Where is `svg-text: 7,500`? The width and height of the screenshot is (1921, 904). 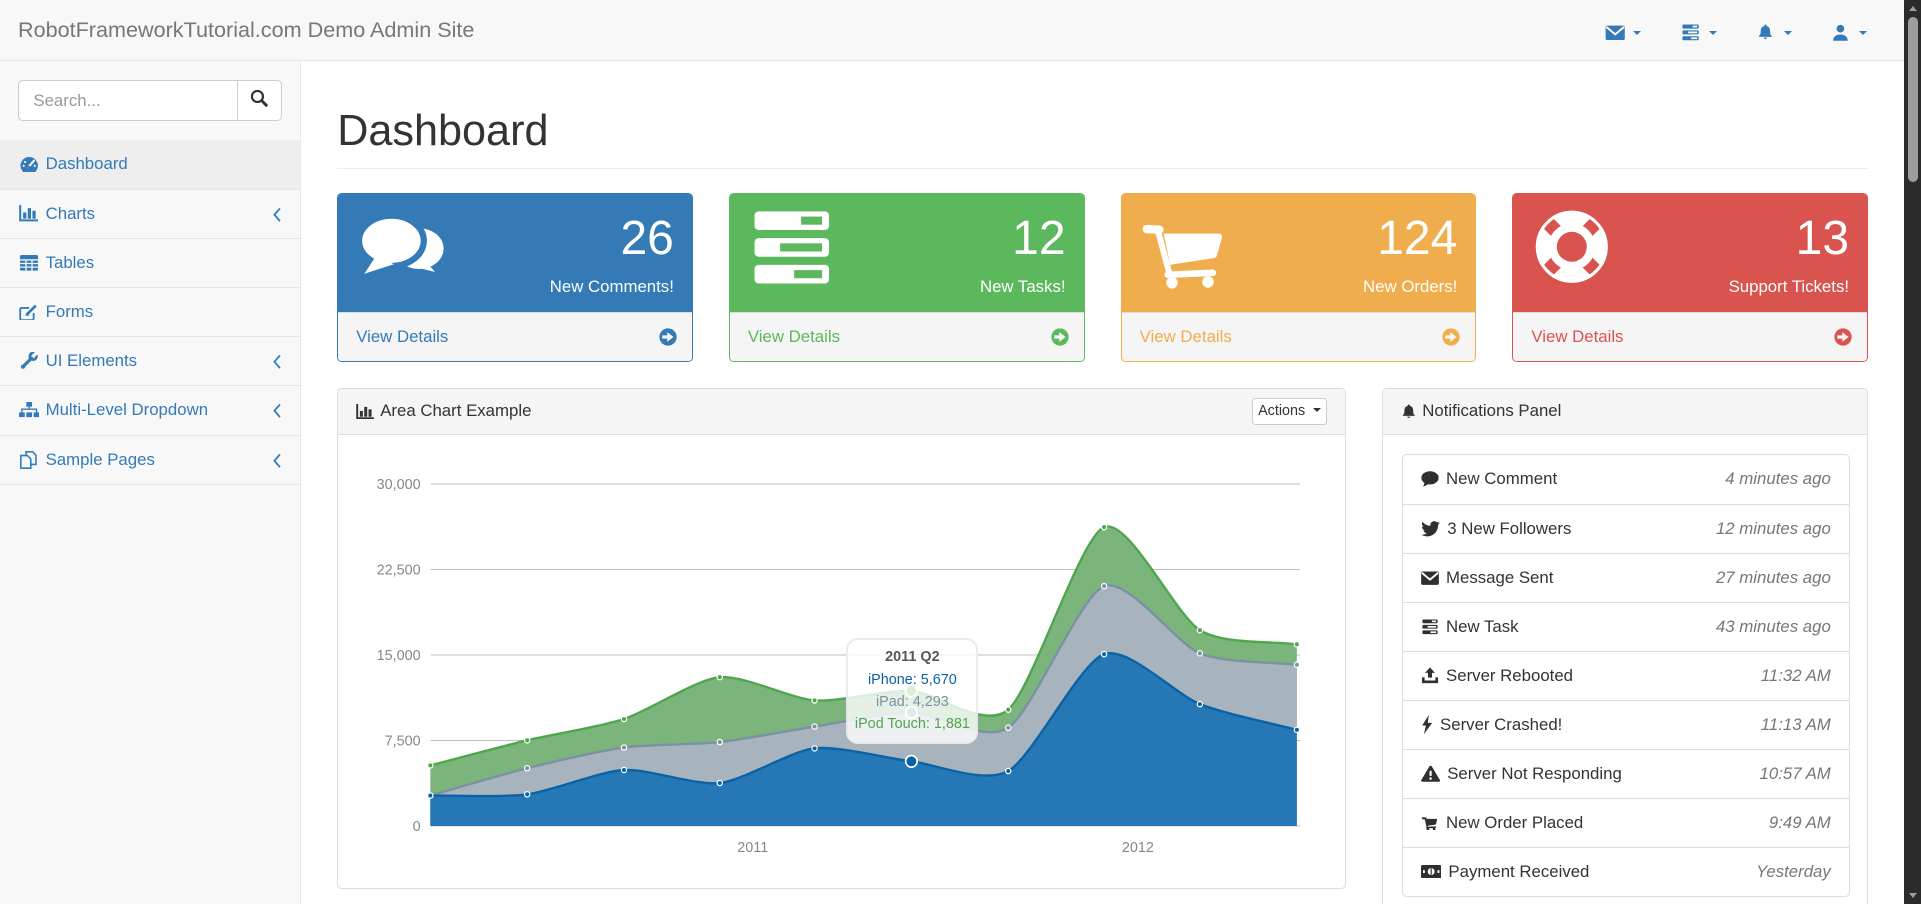
svg-text: 7,500 is located at coordinates (403, 741).